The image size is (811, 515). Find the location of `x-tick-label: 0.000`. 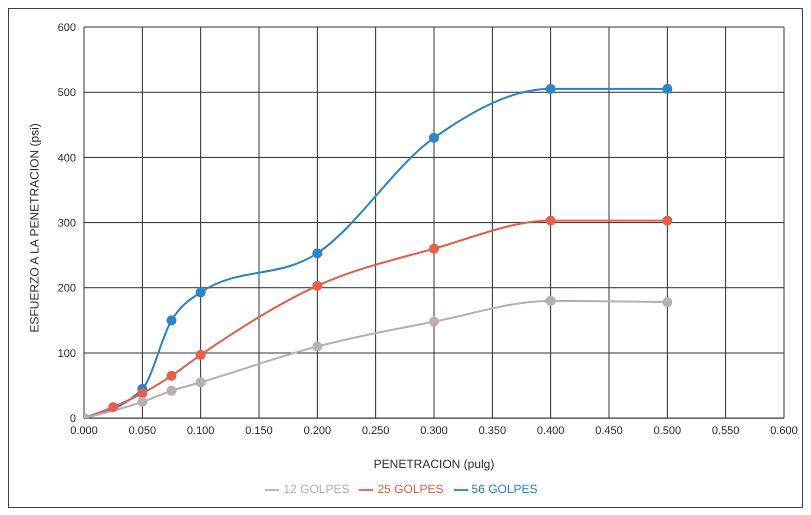

x-tick-label: 0.000 is located at coordinates (84, 430).